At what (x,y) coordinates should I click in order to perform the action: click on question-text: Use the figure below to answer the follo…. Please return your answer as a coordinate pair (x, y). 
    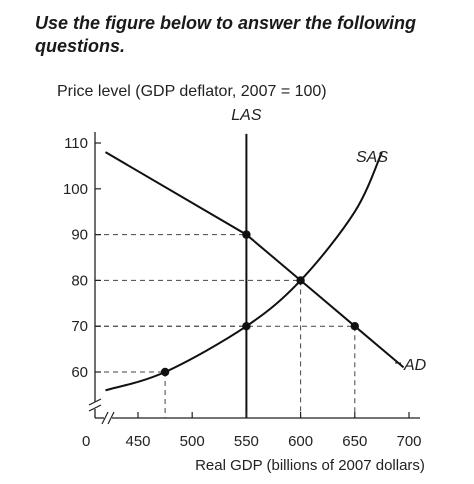
    Looking at the image, I should click on (226, 34).